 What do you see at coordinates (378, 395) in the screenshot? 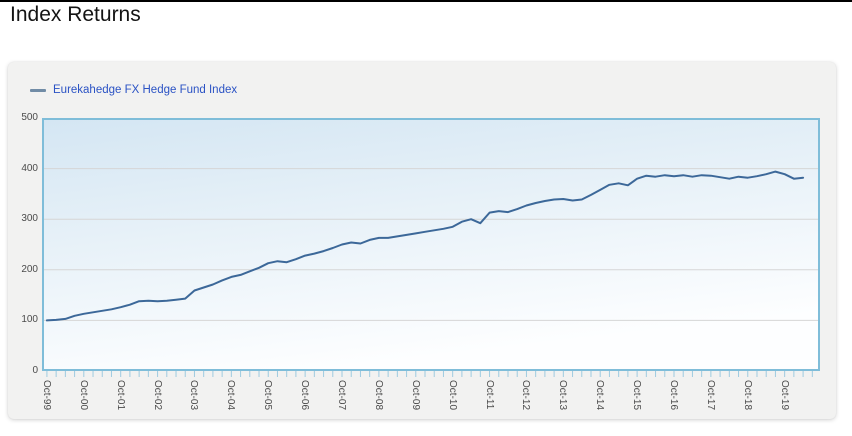
I see `x-axis-tick-label: Oct-08` at bounding box center [378, 395].